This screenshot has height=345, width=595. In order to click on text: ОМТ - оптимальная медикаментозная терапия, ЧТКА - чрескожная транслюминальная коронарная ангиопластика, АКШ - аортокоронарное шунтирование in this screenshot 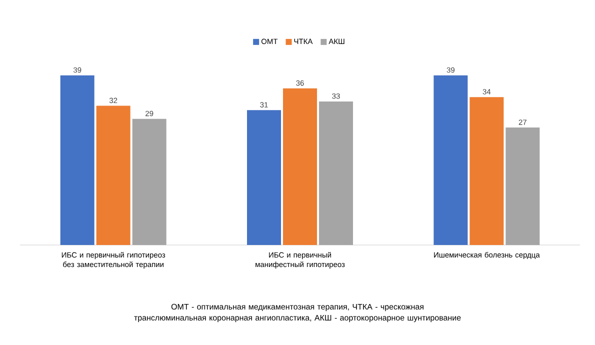, I will do `click(297, 313)`.